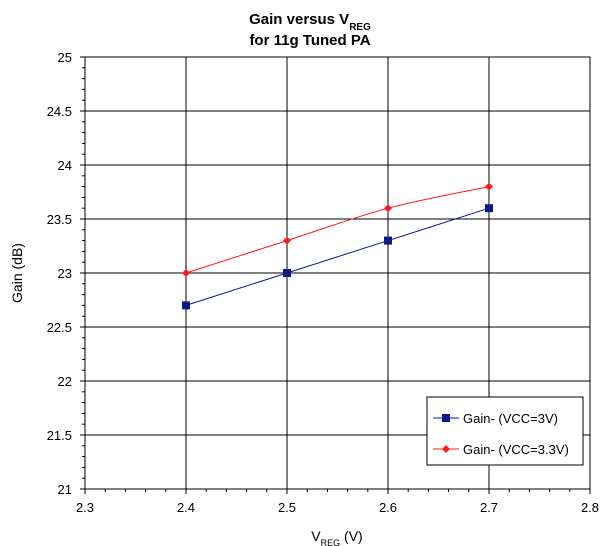 The image size is (613, 546). Describe the element at coordinates (331, 542) in the screenshot. I see `x-axis-title-subscript: REG` at that location.